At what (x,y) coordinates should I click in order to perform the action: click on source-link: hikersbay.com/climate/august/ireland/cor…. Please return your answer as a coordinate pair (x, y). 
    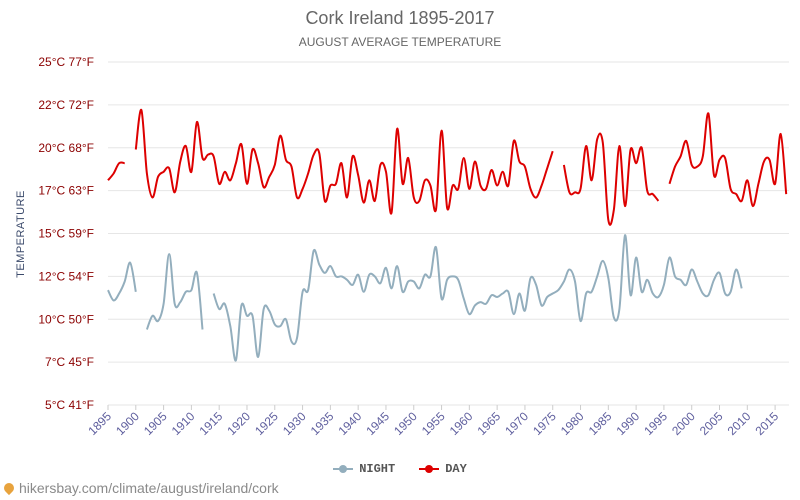
    Looking at the image, I should click on (140, 488).